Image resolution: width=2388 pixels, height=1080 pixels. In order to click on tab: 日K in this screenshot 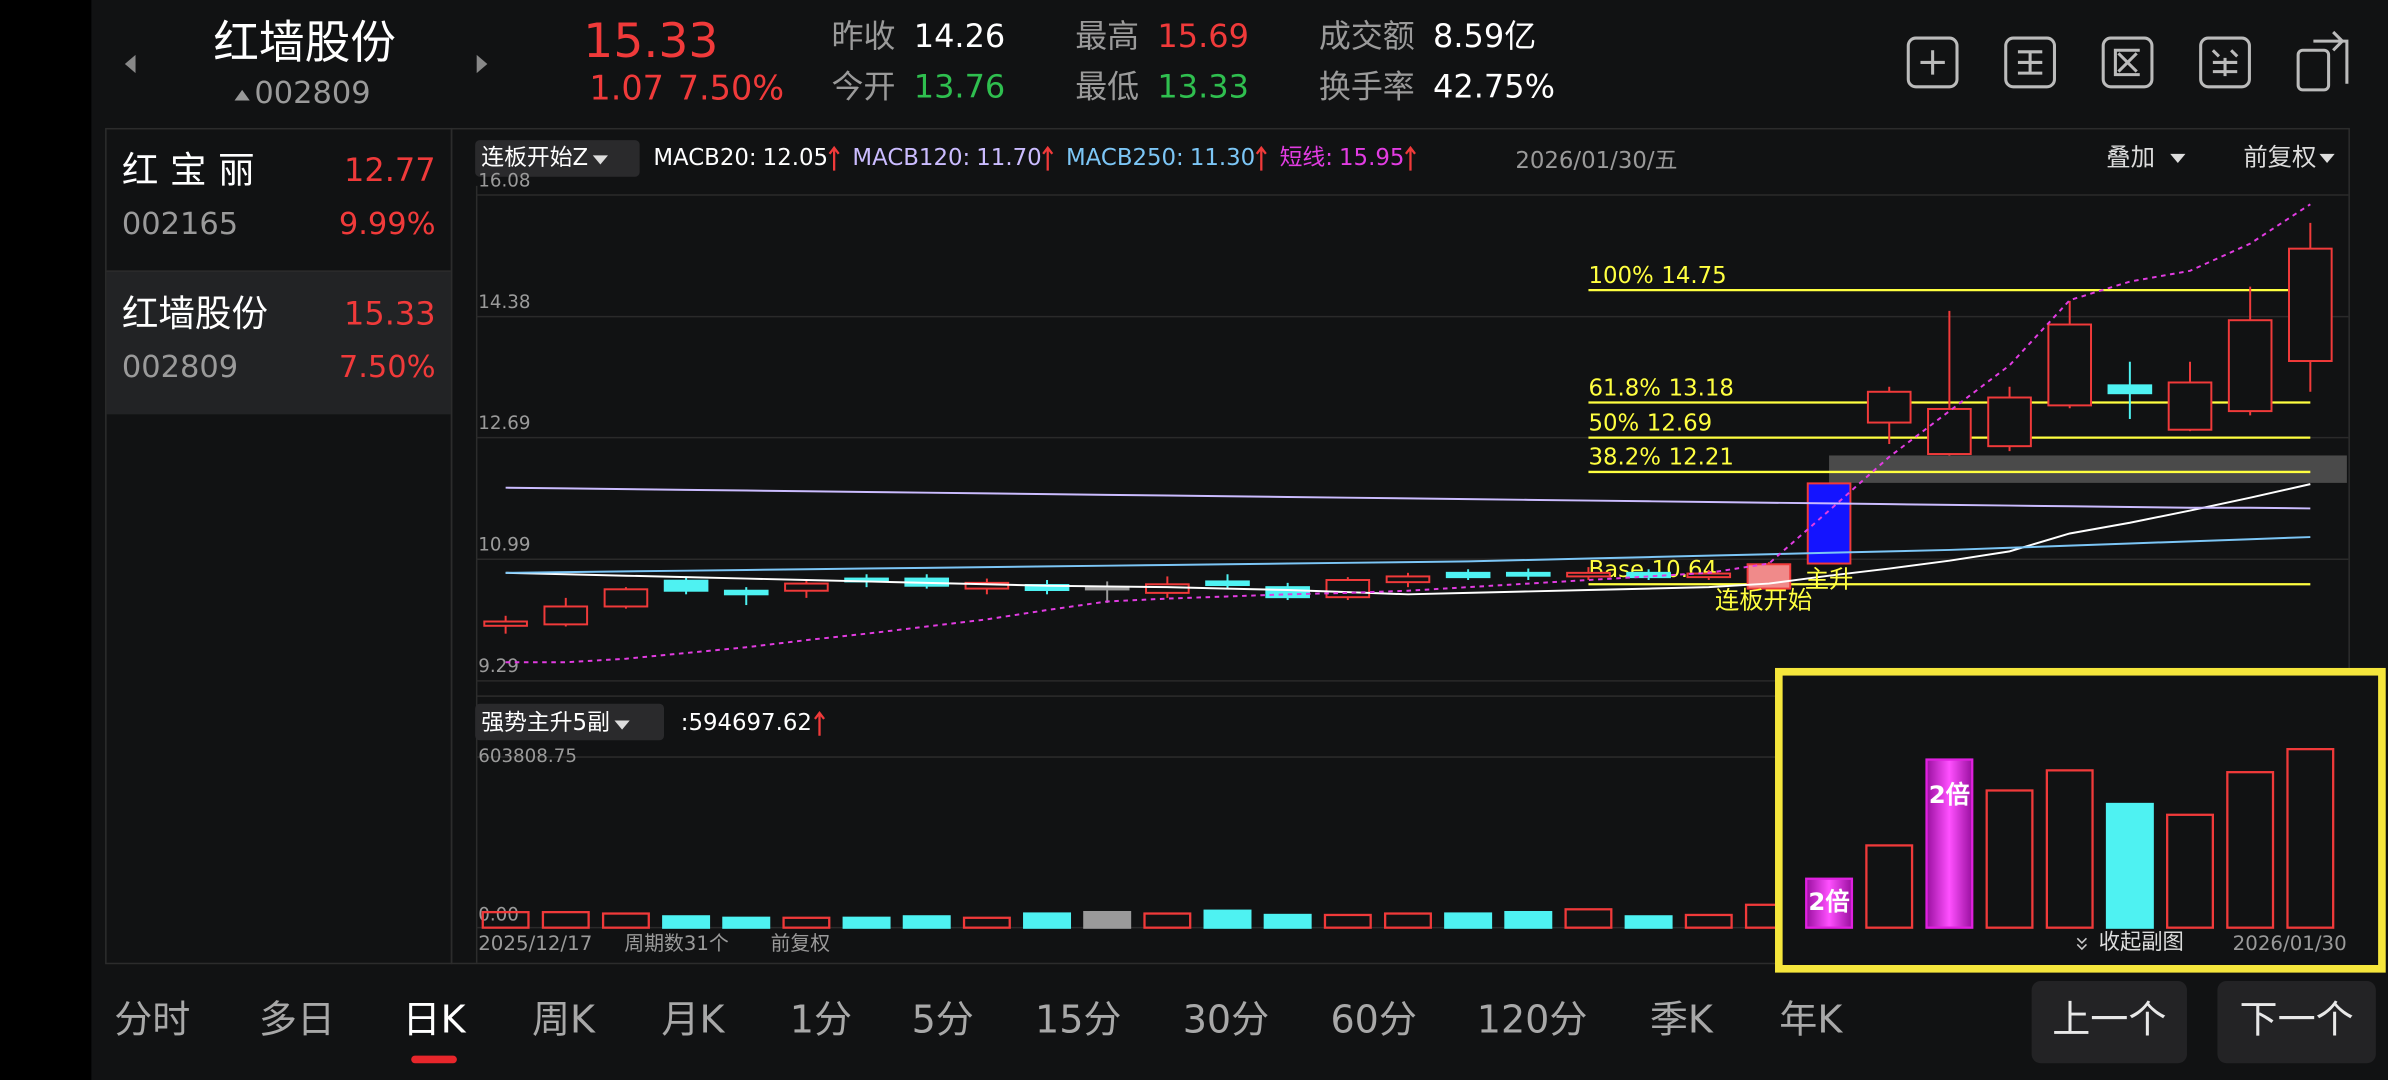, I will do `click(435, 1020)`.